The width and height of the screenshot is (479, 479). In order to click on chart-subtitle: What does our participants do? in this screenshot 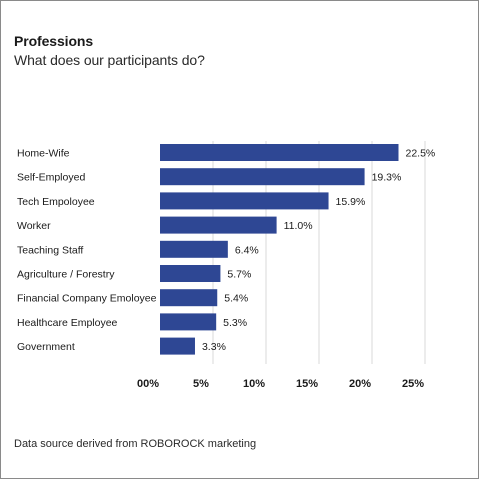, I will do `click(109, 60)`.